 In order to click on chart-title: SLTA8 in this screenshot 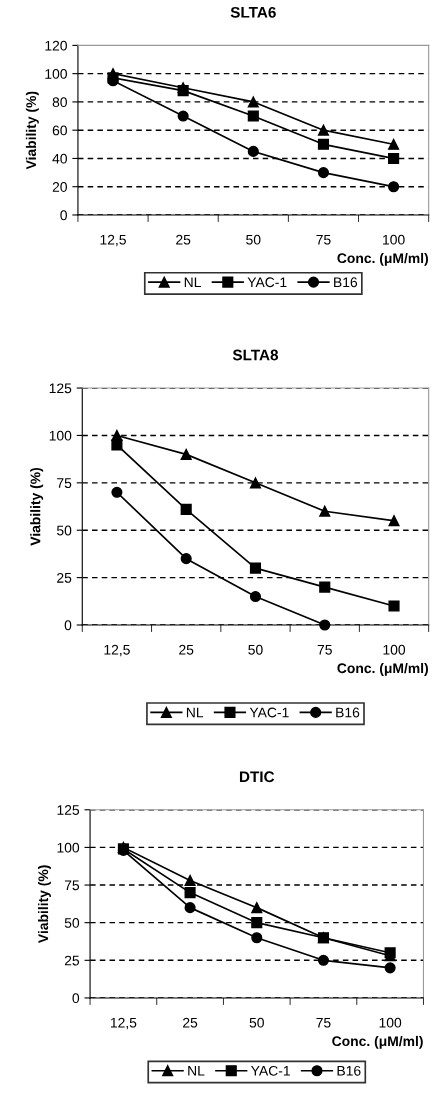, I will do `click(255, 355)`.